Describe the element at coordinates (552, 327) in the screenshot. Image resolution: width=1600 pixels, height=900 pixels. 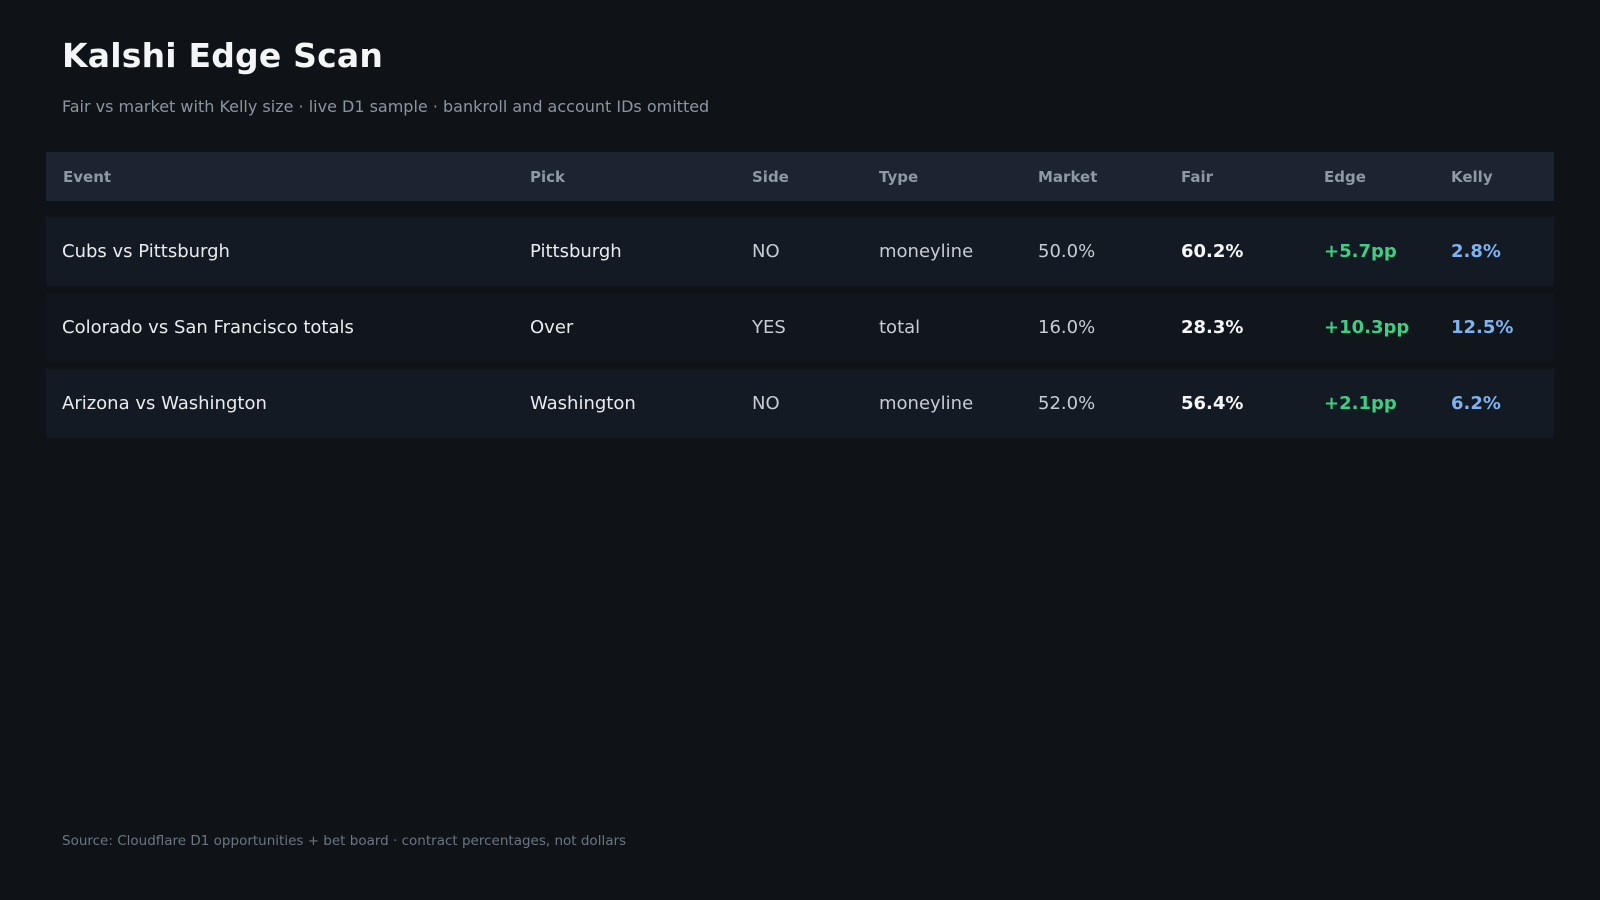
I see `cell-pick: Over` at that location.